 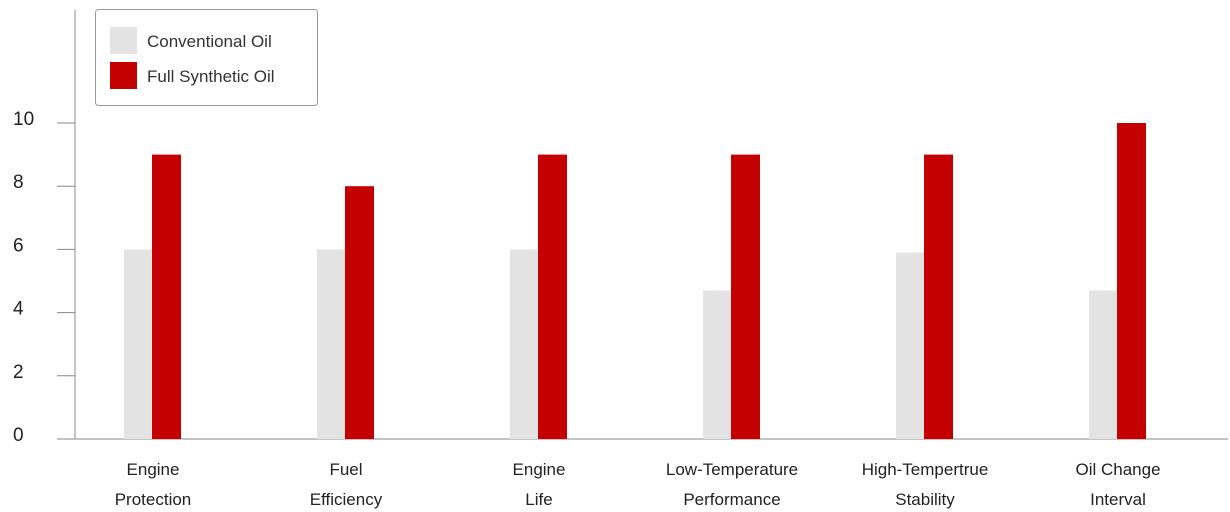 I want to click on legend-box, so click(x=206, y=57).